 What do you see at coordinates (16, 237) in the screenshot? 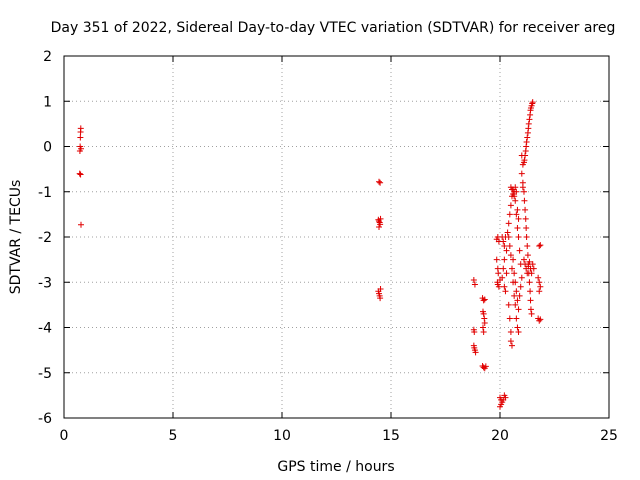
I see `y-axis-title: SDTVAR / TECUs` at bounding box center [16, 237].